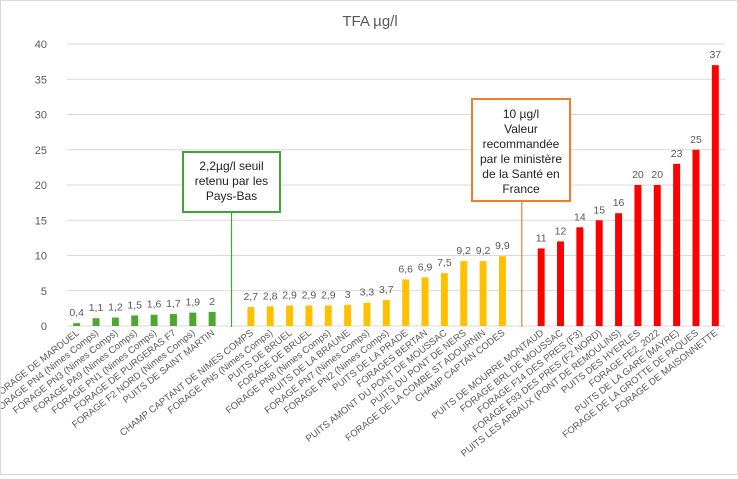 This screenshot has height=479, width=738. What do you see at coordinates (173, 304) in the screenshot?
I see `data-label: 1,7` at bounding box center [173, 304].